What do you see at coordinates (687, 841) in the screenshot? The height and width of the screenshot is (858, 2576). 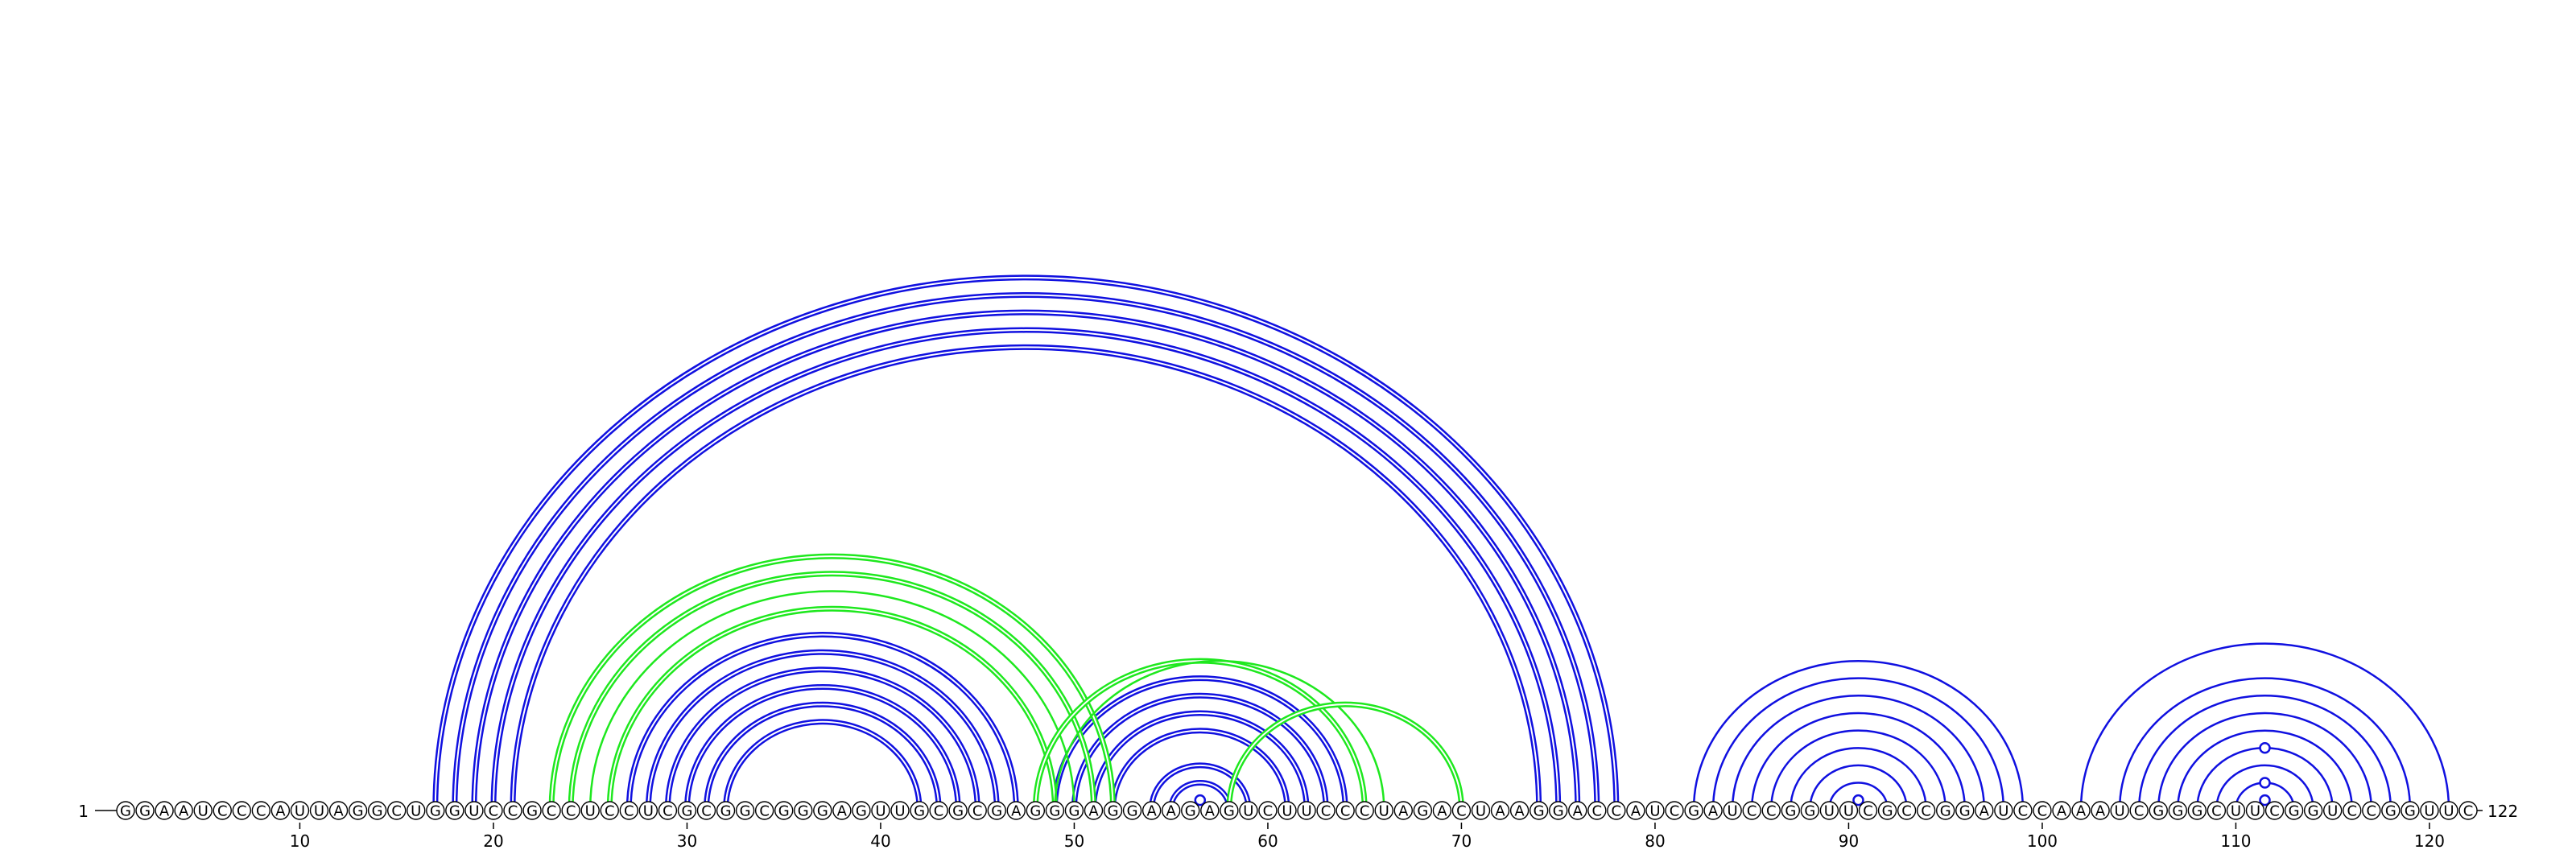 I see `tick-label: 30` at bounding box center [687, 841].